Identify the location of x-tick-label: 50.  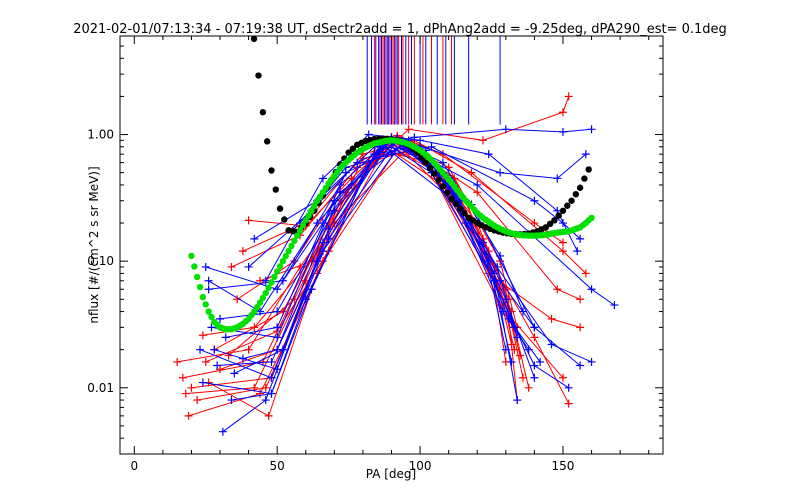
(277, 466).